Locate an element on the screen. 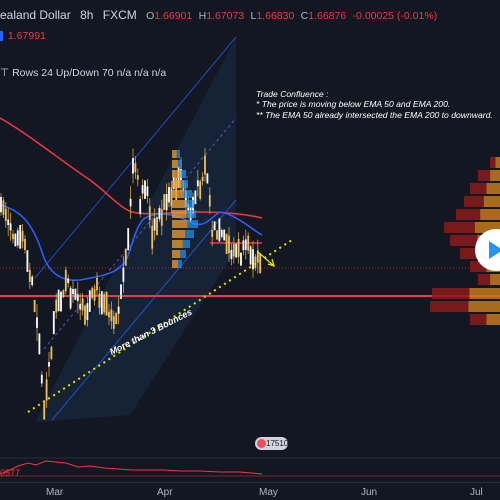  timeframe-label: 8h is located at coordinates (87, 15).